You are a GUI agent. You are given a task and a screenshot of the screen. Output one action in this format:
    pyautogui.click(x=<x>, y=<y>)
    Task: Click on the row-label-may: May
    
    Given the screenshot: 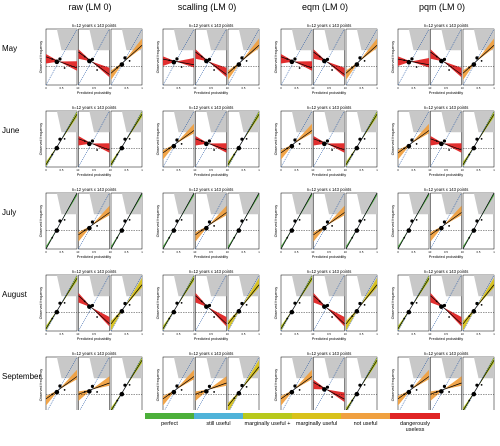 What is the action you would take?
    pyautogui.click(x=10, y=48)
    